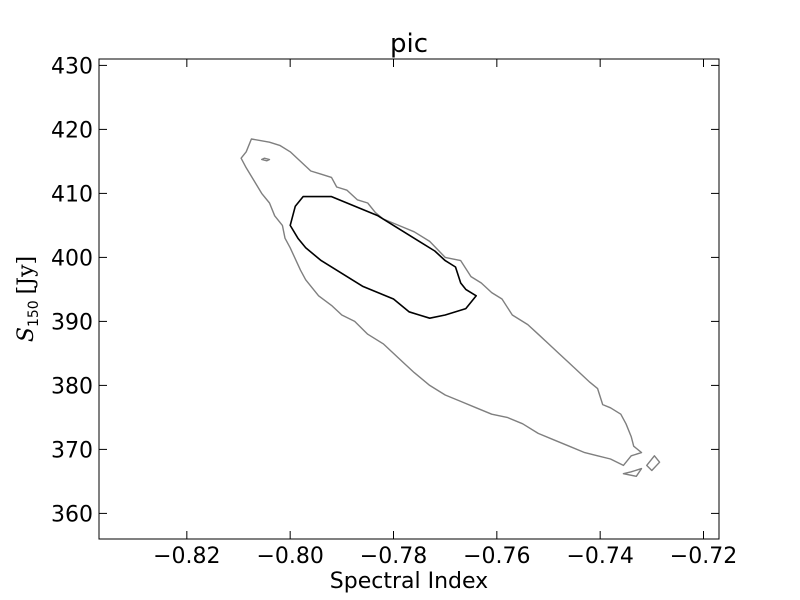 This screenshot has width=800, height=600. I want to click on svg-text:S150[Jy]: S150 [Jy], so click(28, 299).